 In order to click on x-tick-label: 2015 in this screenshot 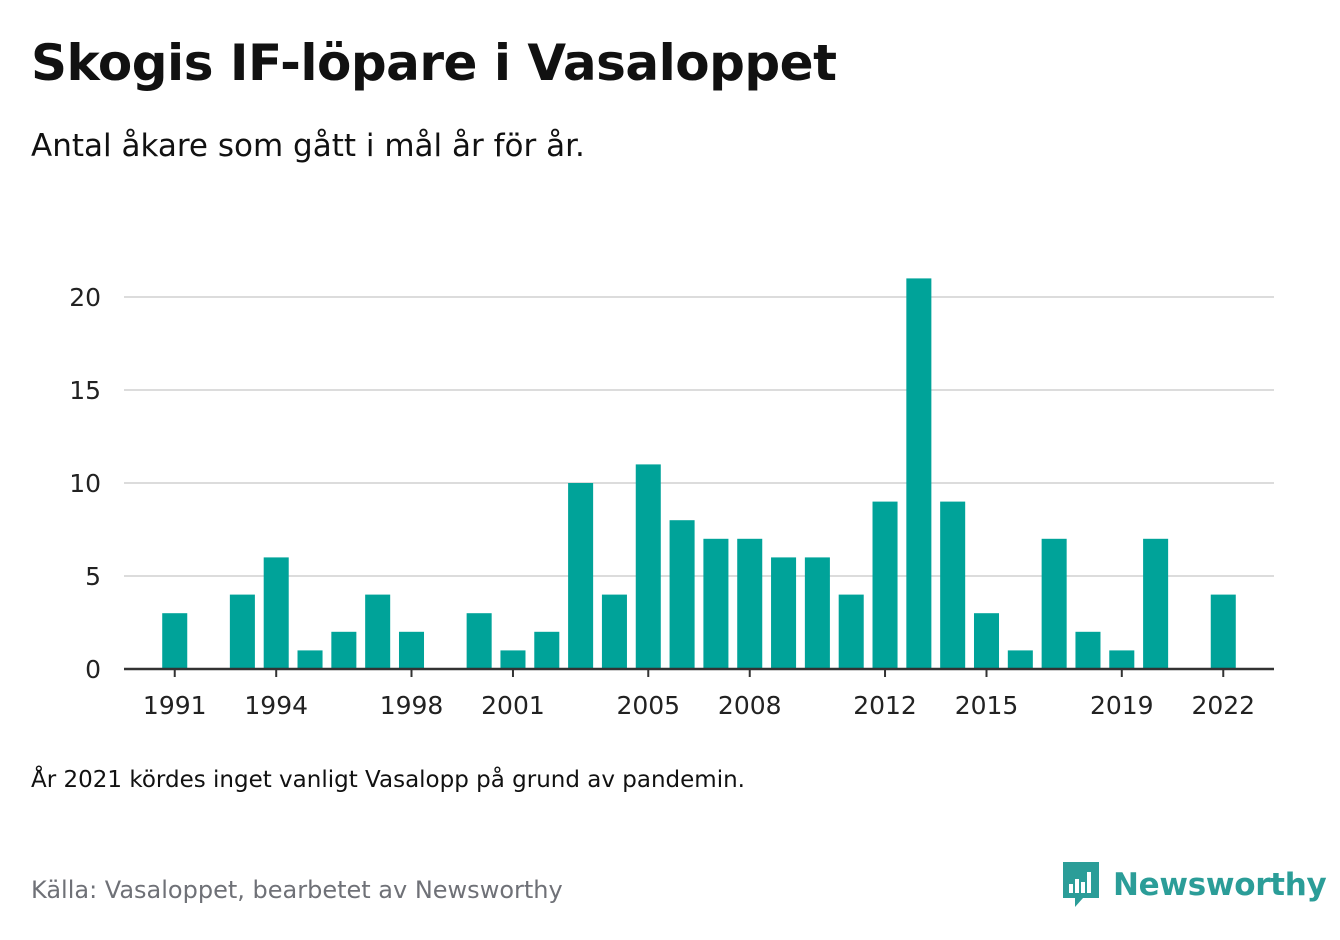, I will do `click(987, 705)`.